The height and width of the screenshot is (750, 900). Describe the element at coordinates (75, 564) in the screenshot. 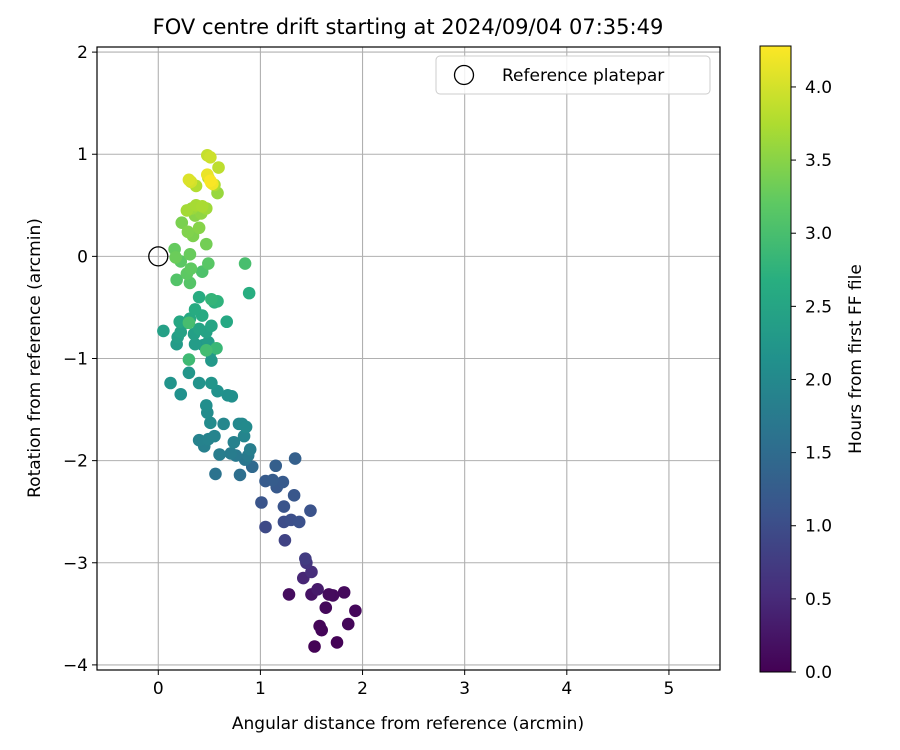

I see `y-tick-label: −3` at that location.